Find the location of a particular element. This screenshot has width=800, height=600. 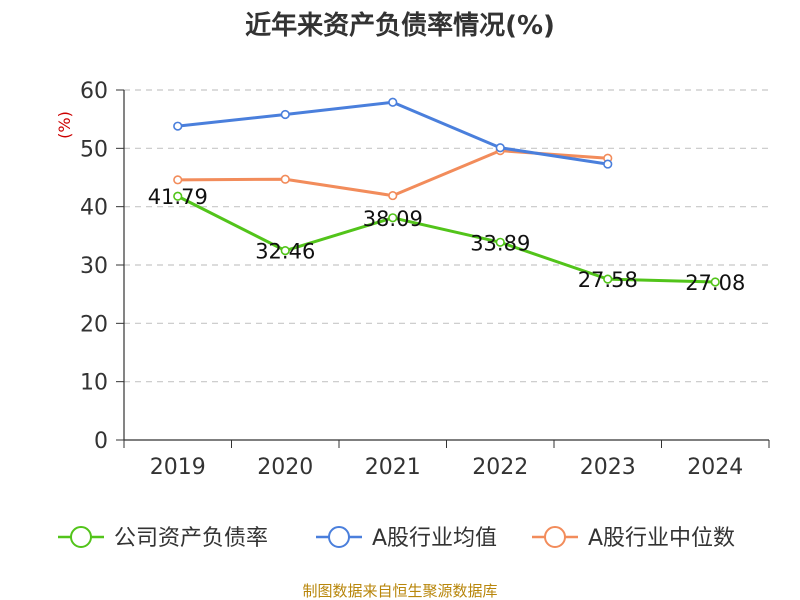

data-label: 27.08 is located at coordinates (715, 283).